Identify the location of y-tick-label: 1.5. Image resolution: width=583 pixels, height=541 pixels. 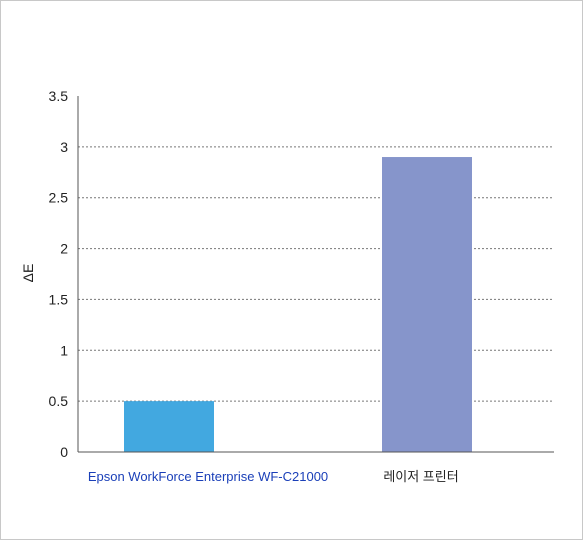
(59, 299).